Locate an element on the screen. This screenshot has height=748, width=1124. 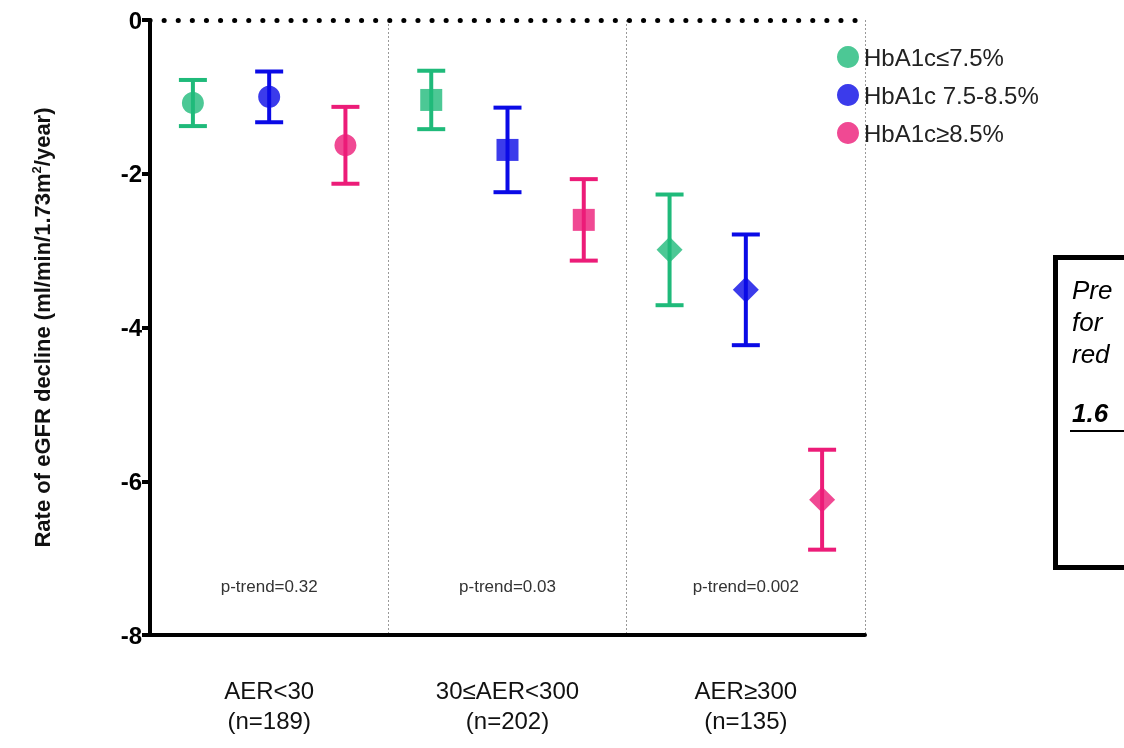
annotation: p-trend=0.002 is located at coordinates (746, 586).